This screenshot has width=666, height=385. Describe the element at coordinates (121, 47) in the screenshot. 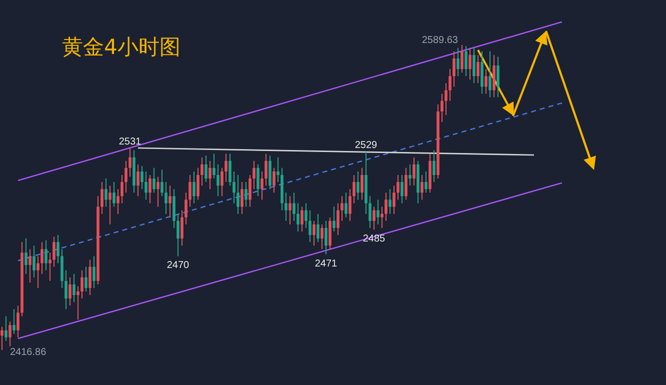

I see `title: 黄金4小时图` at that location.